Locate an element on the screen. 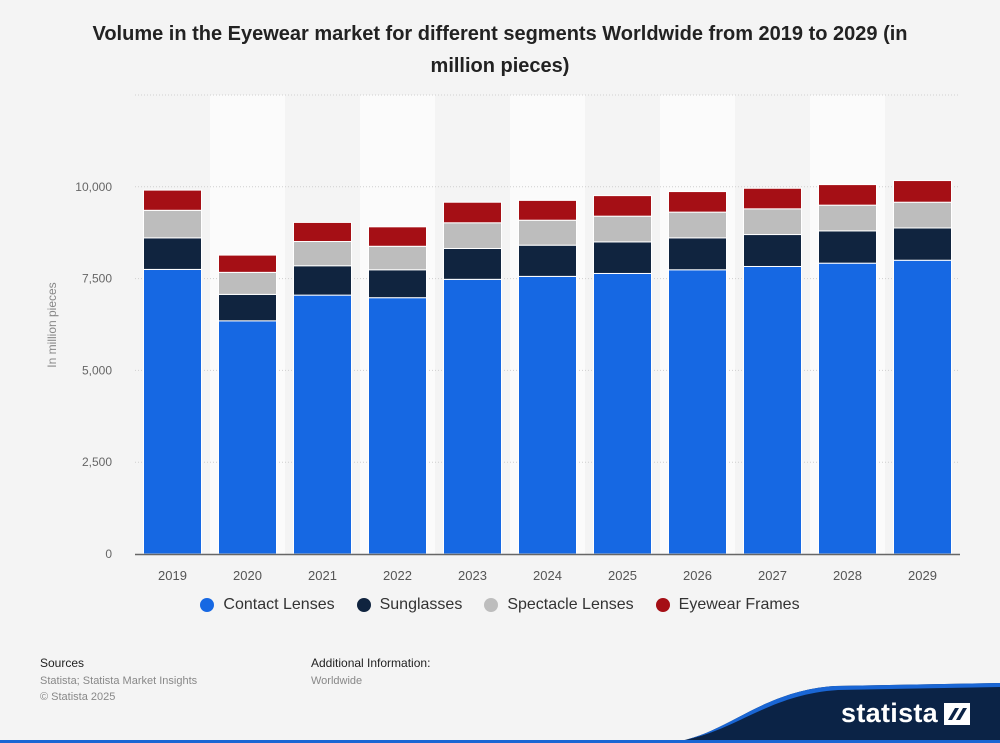  x-tick-label: 2026 is located at coordinates (697, 575).